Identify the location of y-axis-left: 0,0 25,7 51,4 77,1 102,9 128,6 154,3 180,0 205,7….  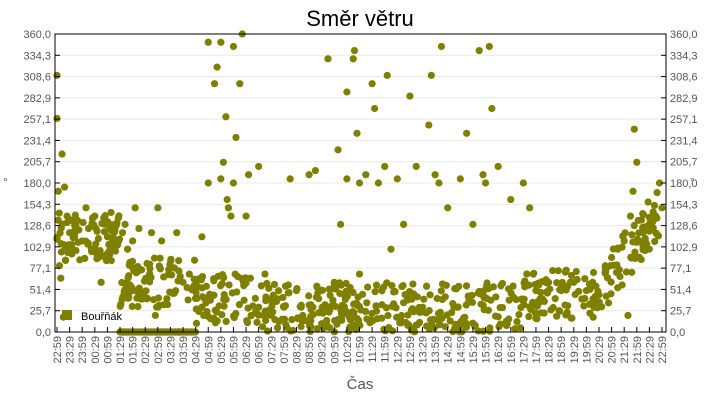
(41, 184).